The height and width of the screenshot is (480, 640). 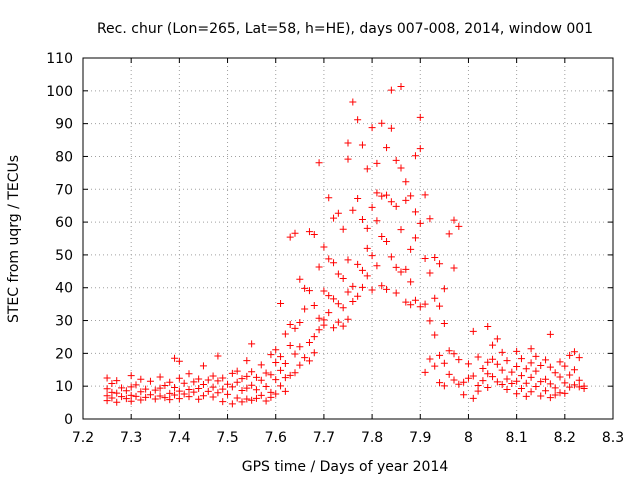 What do you see at coordinates (179, 438) in the screenshot?
I see `x-tick-label: 7.4` at bounding box center [179, 438].